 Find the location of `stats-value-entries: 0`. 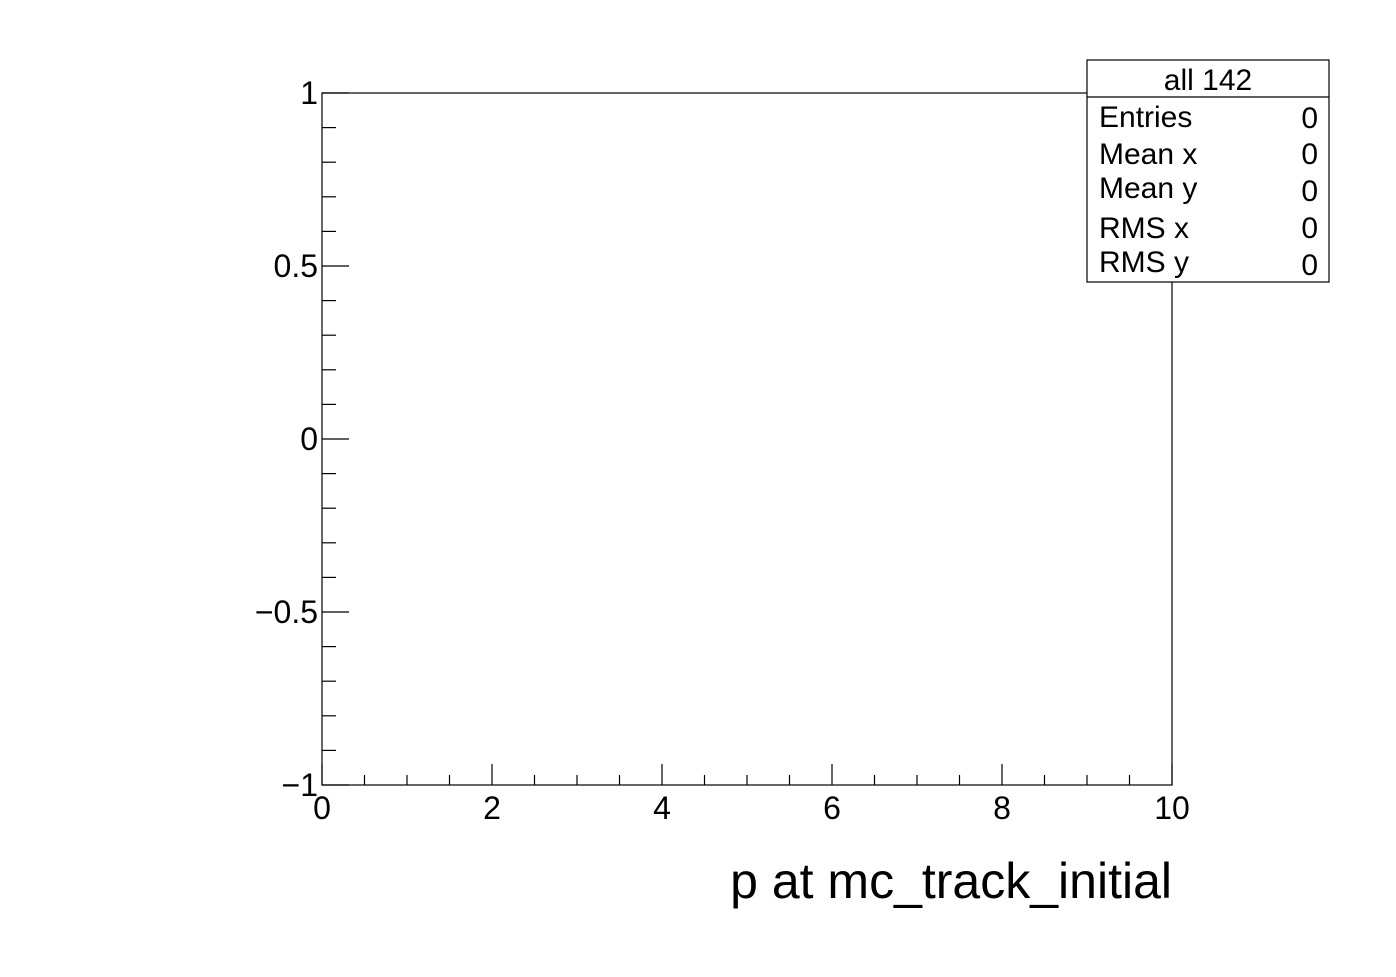

stats-value-entries: 0 is located at coordinates (1309, 118).